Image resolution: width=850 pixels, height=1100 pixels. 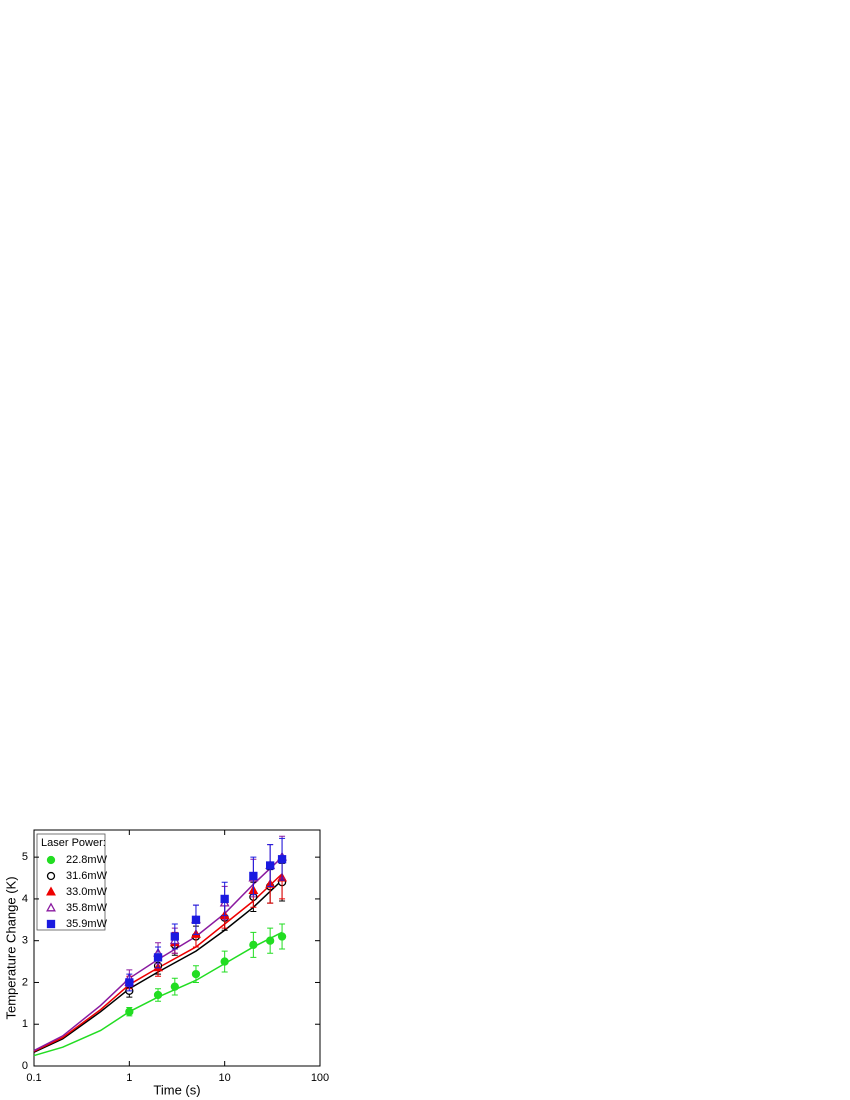 What do you see at coordinates (25, 1024) in the screenshot?
I see `y-tick-label: 1` at bounding box center [25, 1024].